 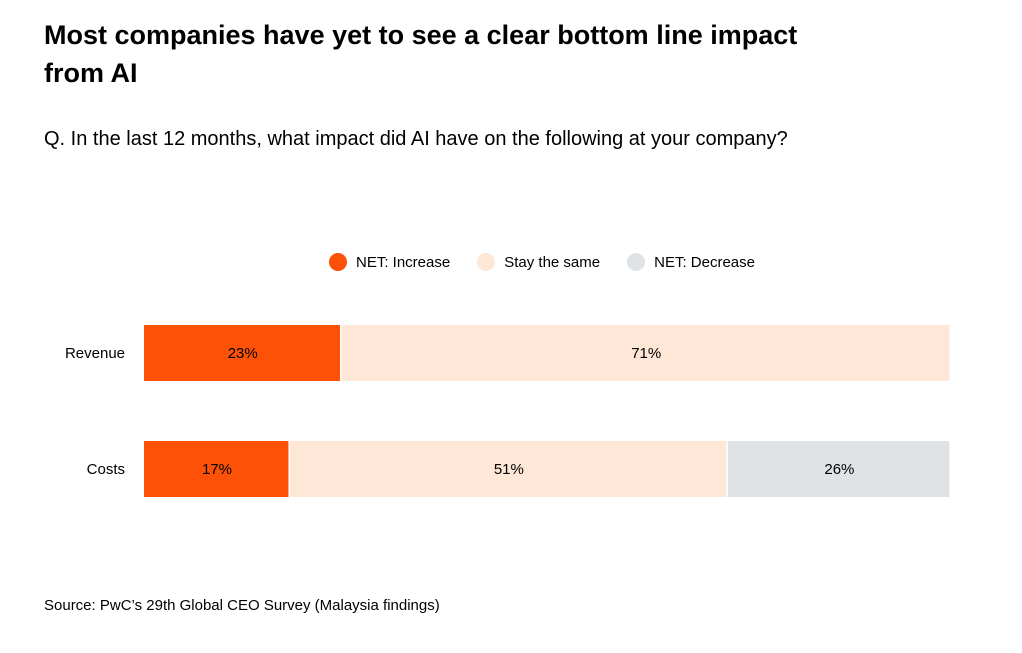 I want to click on legend-label: Stay the same, so click(x=552, y=262).